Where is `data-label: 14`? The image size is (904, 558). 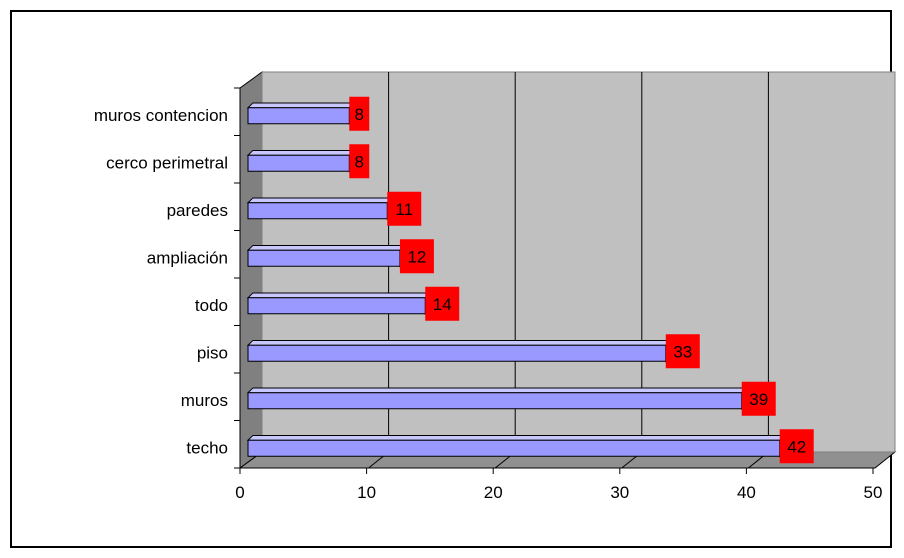
data-label: 14 is located at coordinates (442, 304).